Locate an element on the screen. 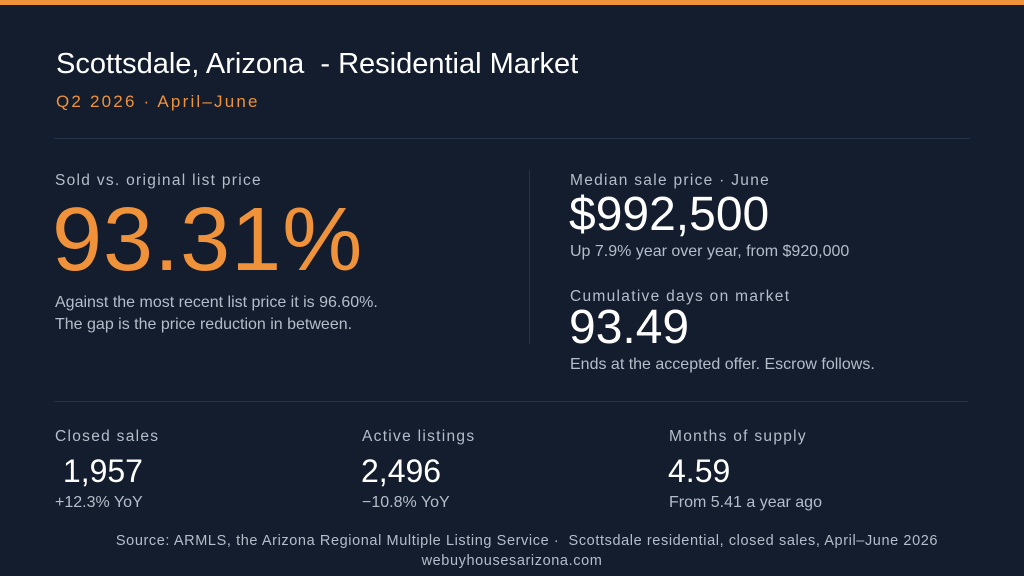  median-price-label: Median sale price · June is located at coordinates (670, 180).